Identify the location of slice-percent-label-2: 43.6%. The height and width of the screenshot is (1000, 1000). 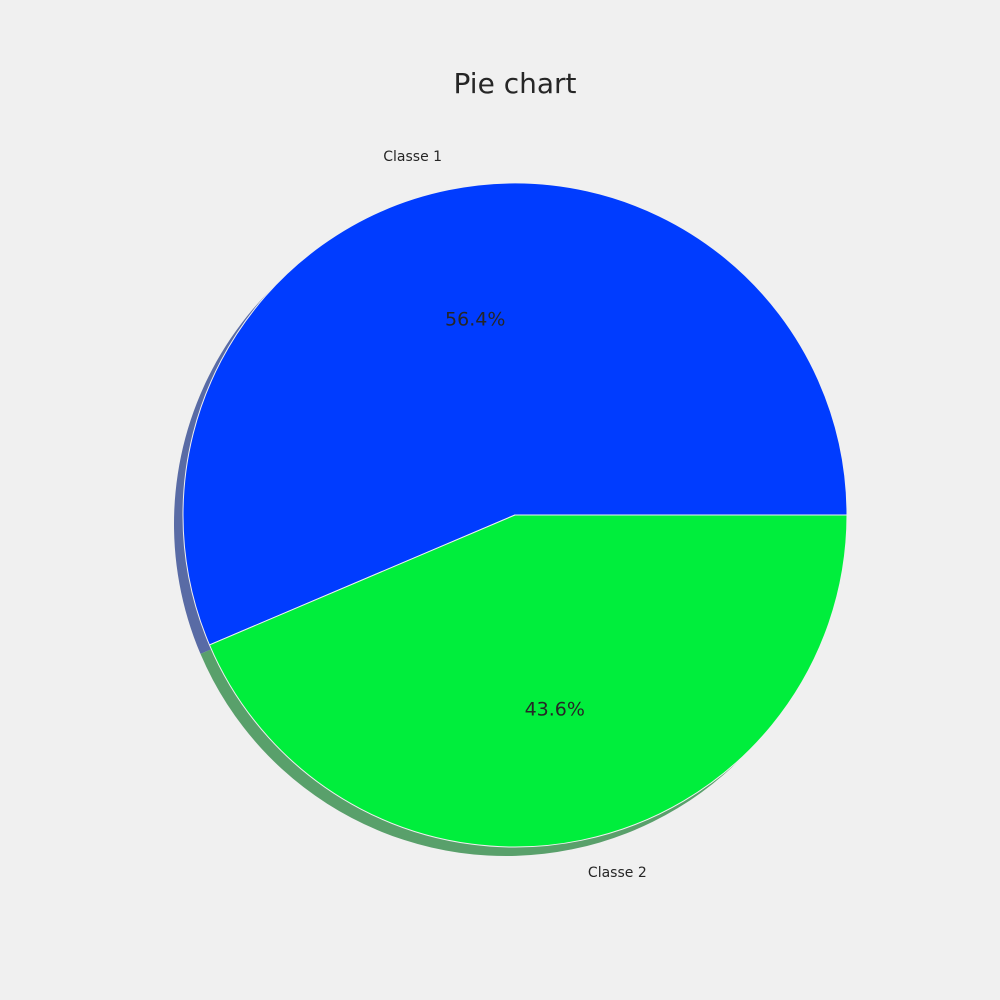
(555, 710).